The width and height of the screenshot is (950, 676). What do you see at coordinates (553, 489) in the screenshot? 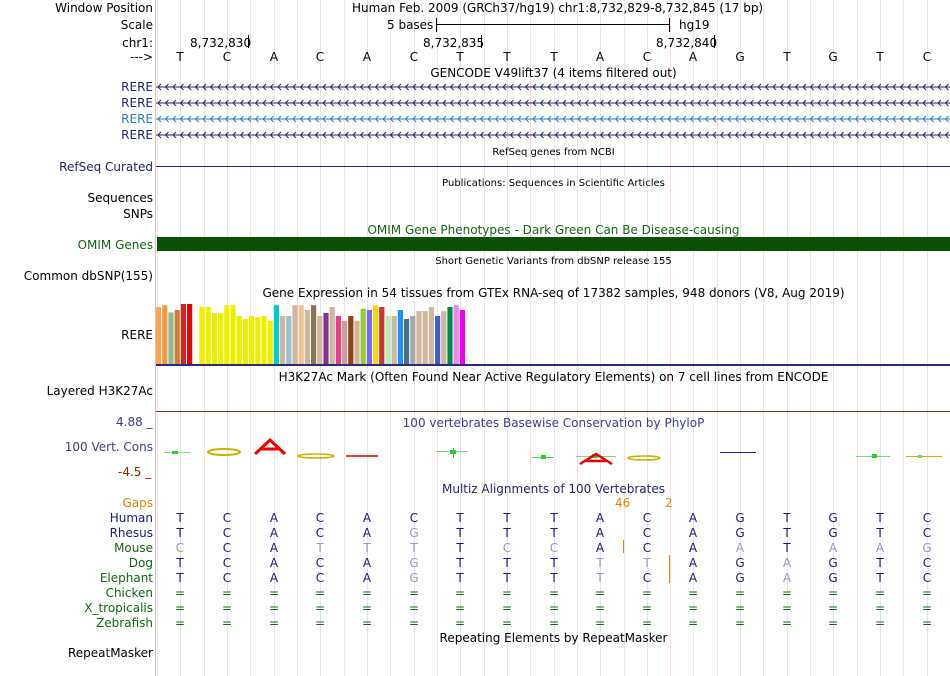
I see `multiz-title: Multiz Alignments of 100 Vertebrates` at bounding box center [553, 489].